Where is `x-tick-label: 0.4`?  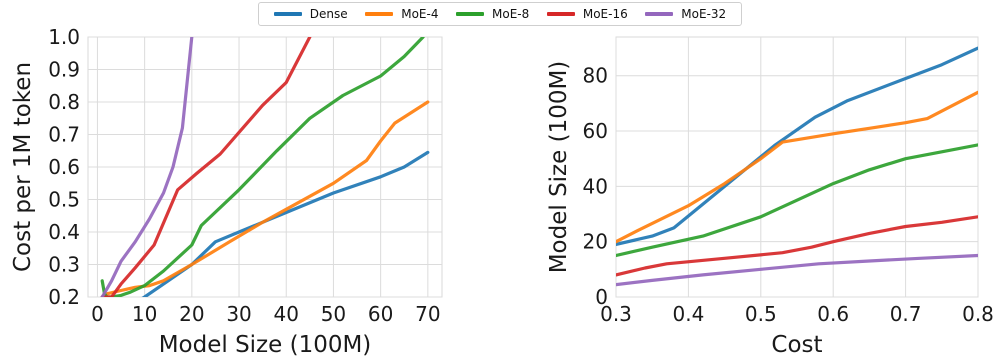 x-tick-label: 0.4 is located at coordinates (688, 314).